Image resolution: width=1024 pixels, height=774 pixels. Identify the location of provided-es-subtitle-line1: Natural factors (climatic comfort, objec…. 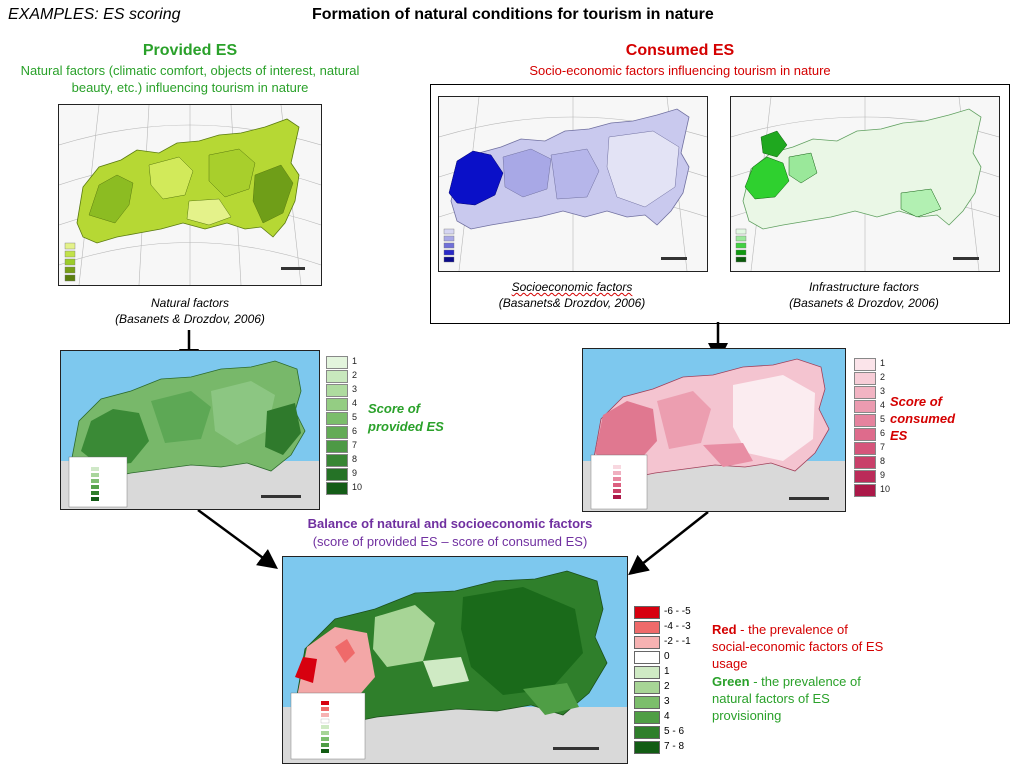
(190, 70).